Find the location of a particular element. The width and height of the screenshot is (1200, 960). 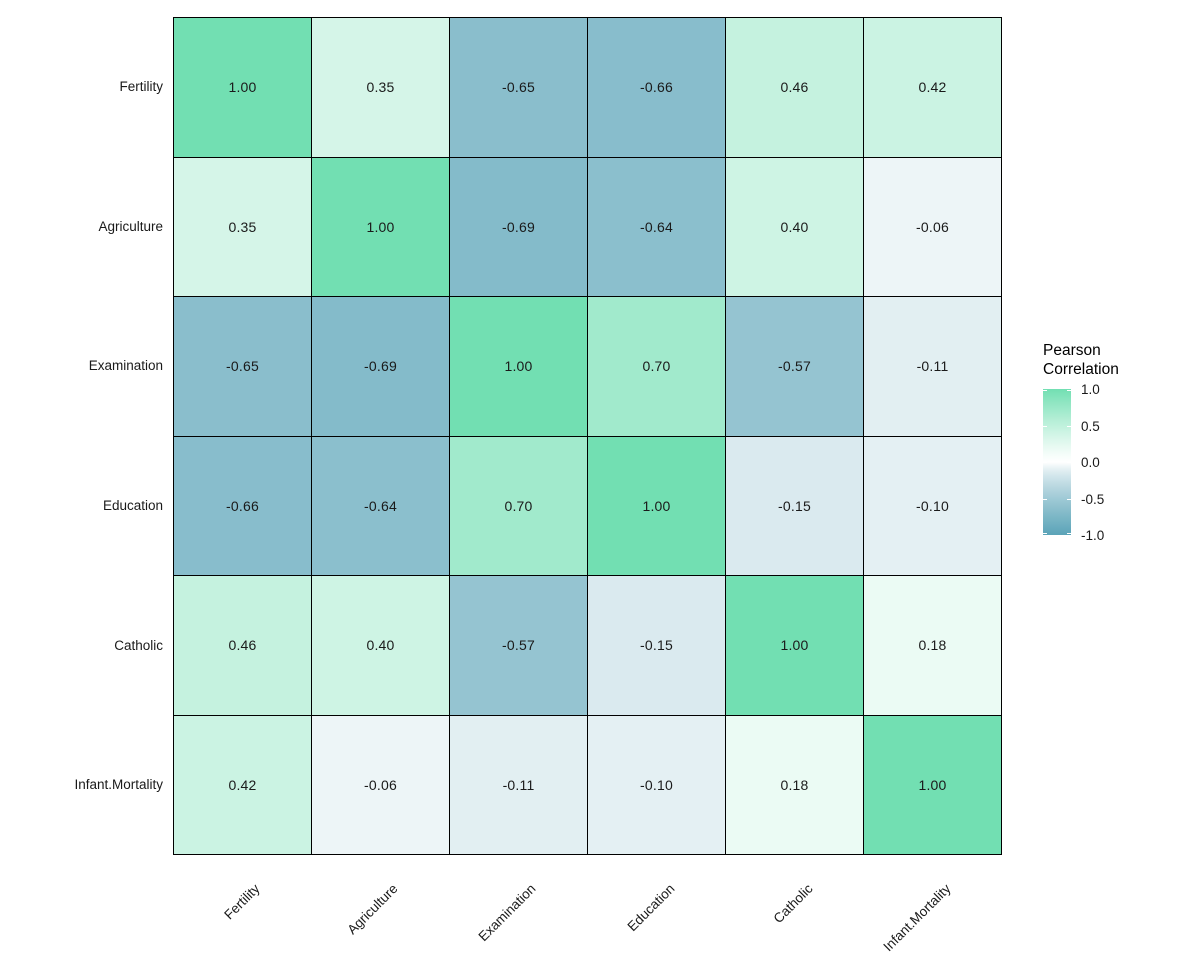

y-axis-label: Catholic is located at coordinates (138, 645).